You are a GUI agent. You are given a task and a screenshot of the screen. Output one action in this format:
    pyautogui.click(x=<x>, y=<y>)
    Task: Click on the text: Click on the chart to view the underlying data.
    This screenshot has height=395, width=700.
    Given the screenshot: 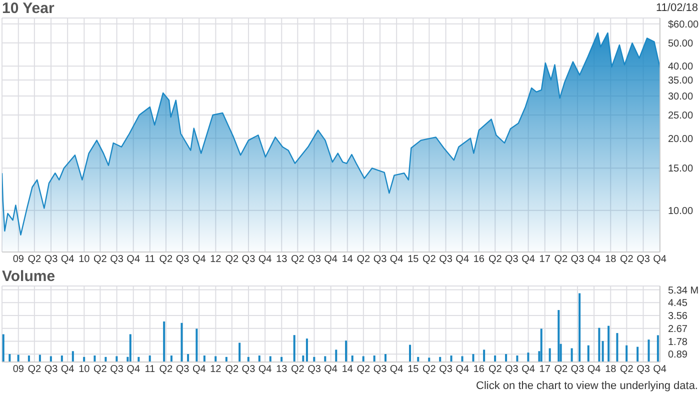 What is the action you would take?
    pyautogui.click(x=587, y=386)
    